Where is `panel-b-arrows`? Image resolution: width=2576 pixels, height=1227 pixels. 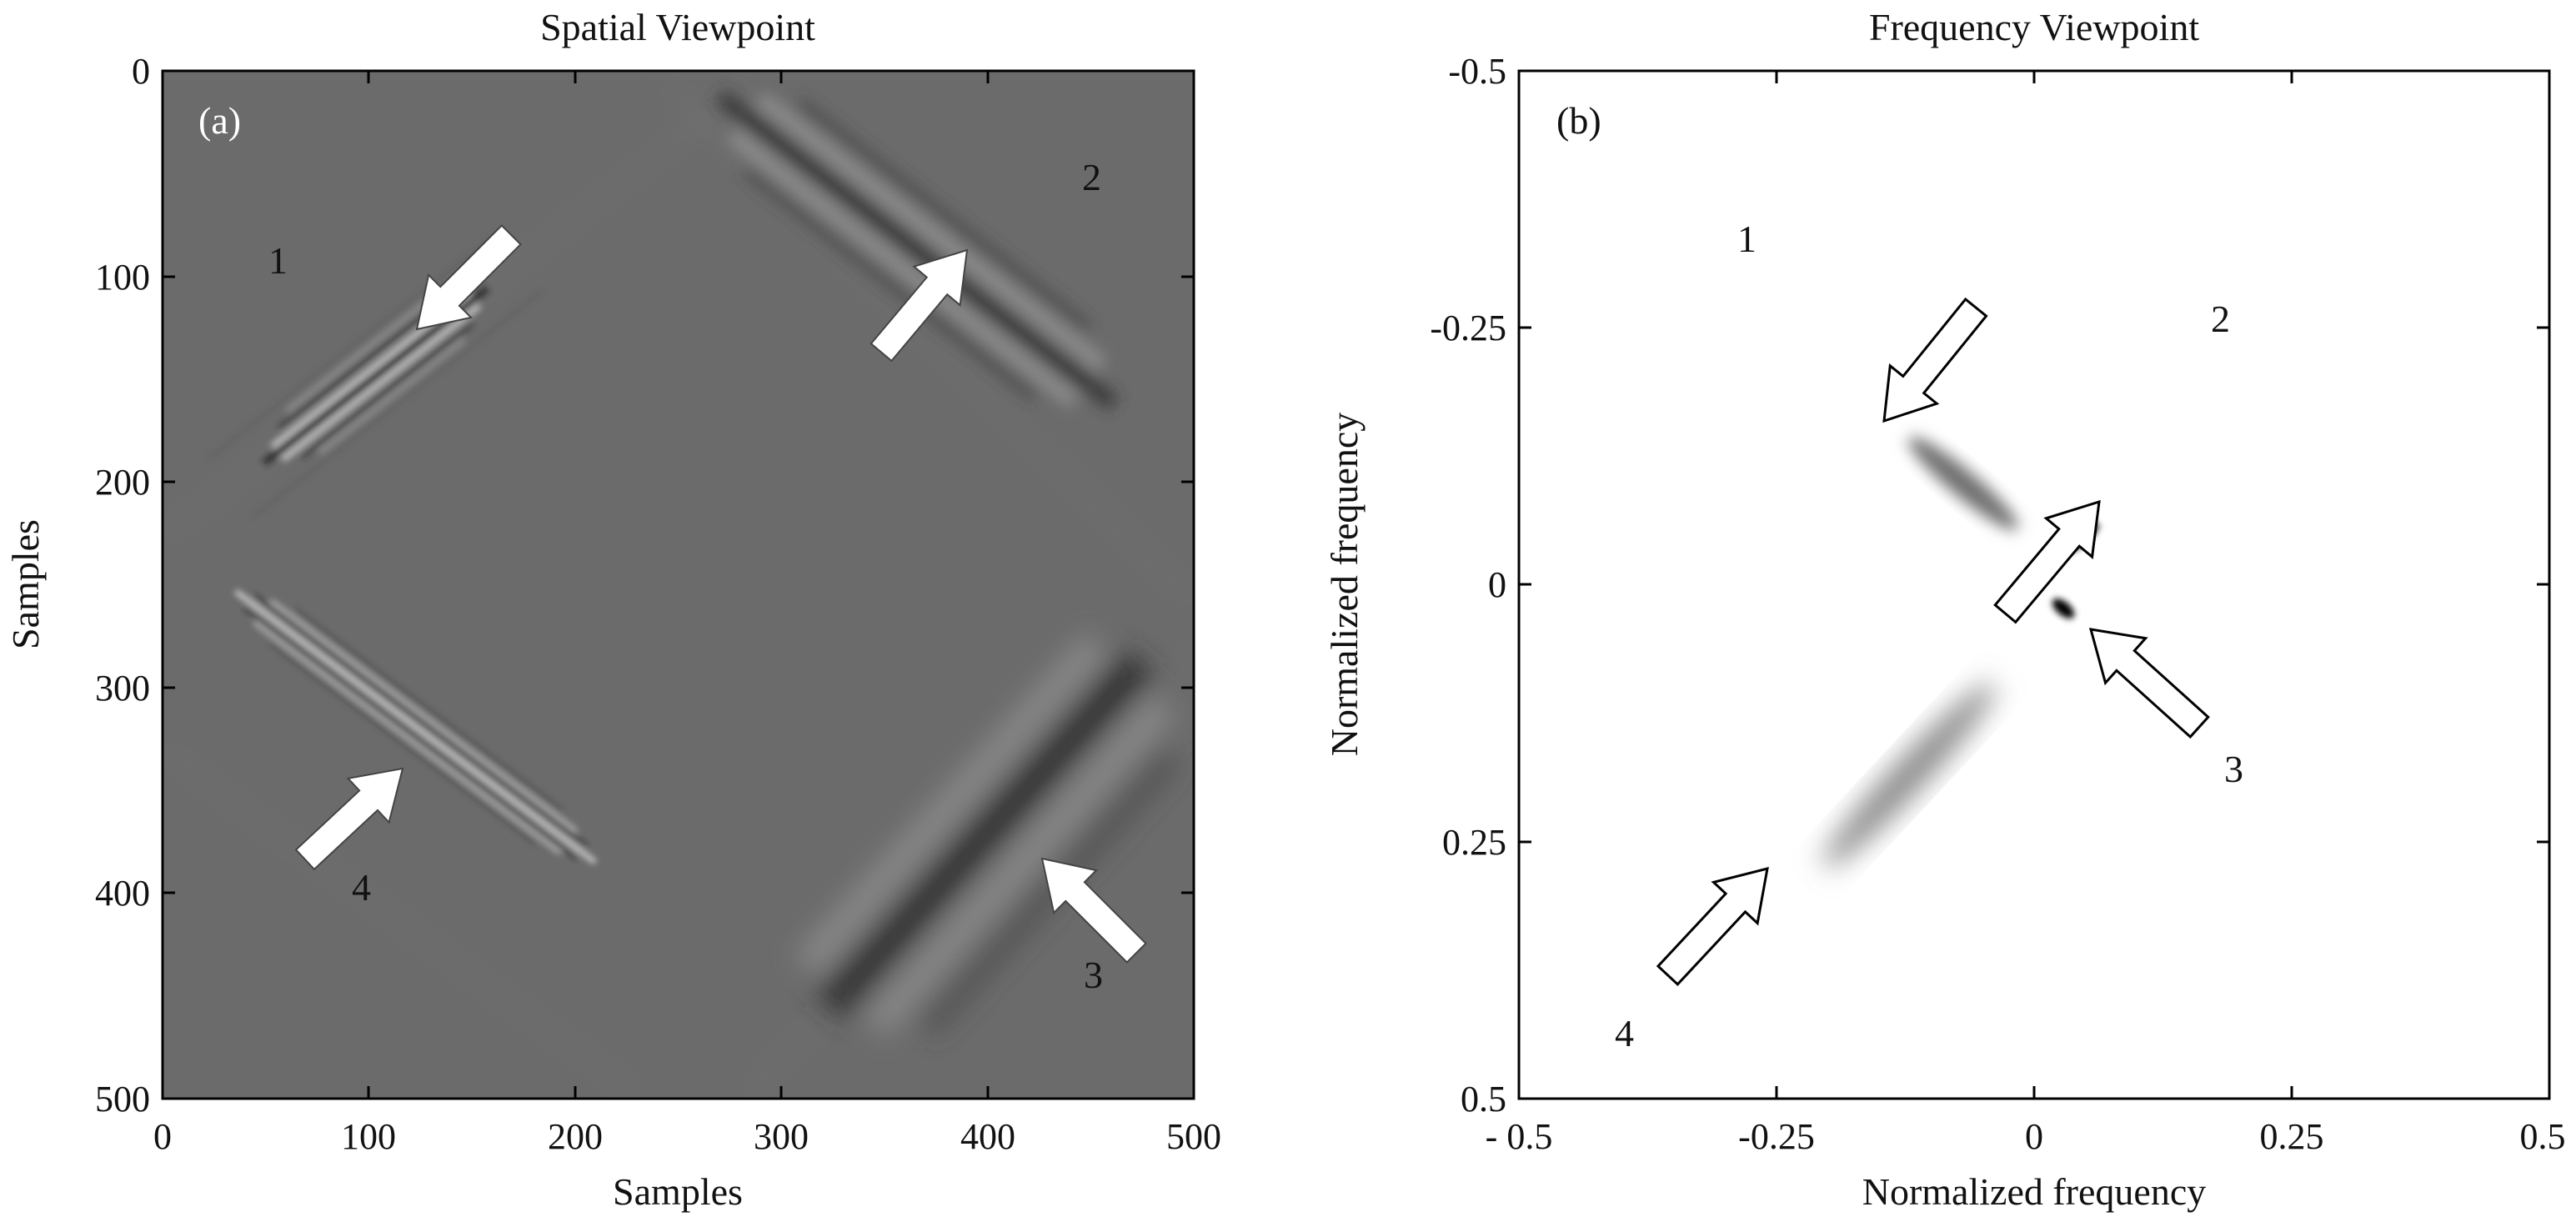
panel-b-arrows is located at coordinates (1933, 642).